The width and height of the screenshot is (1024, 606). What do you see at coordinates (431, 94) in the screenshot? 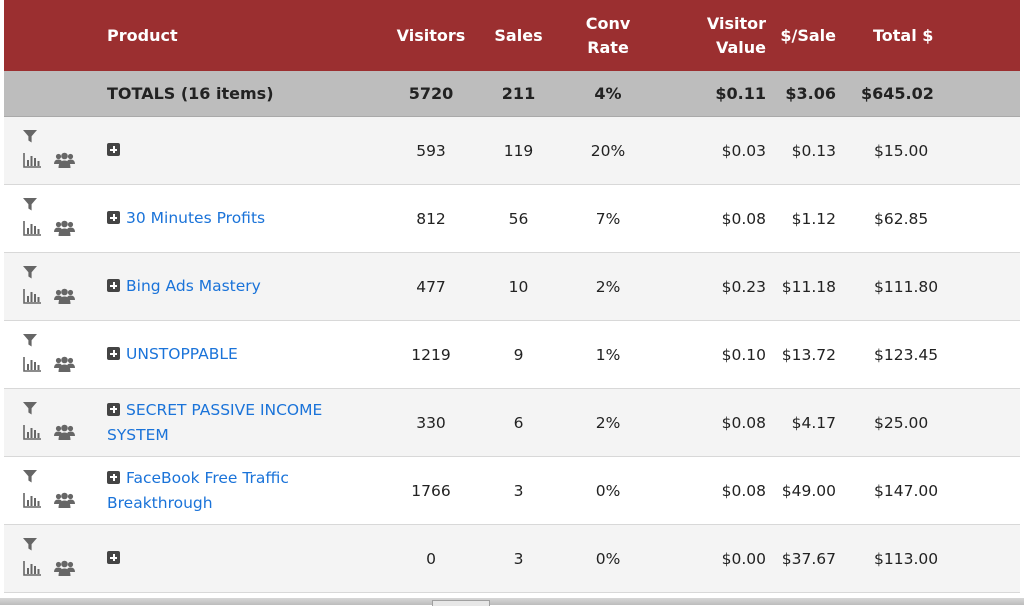
I see `totals-visitors: 5720` at bounding box center [431, 94].